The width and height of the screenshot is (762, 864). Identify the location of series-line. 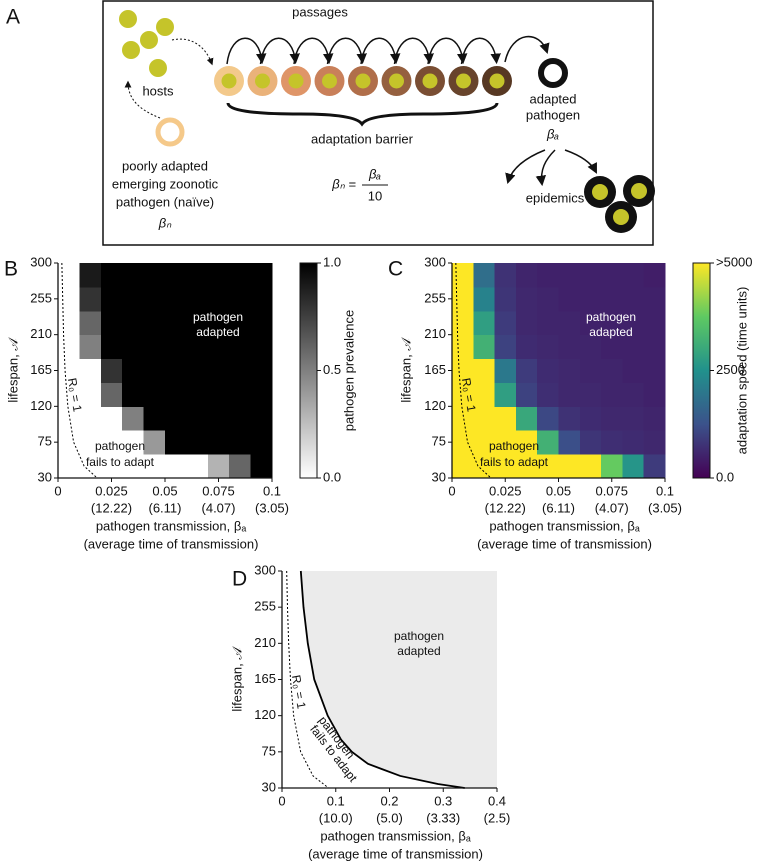
(473, 370).